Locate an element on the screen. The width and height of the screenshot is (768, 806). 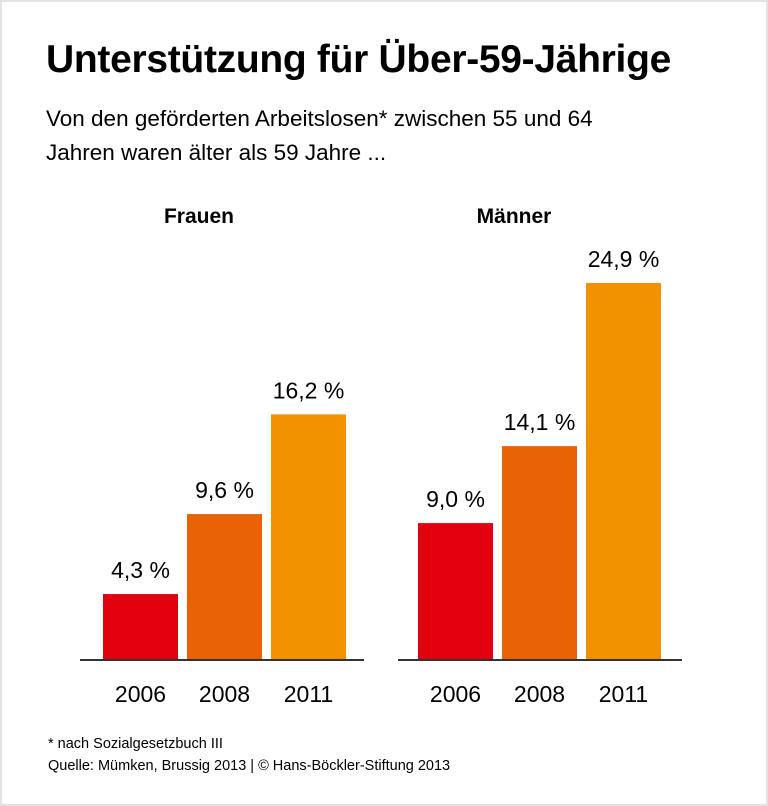
value-label: 14,1 % is located at coordinates (540, 422).